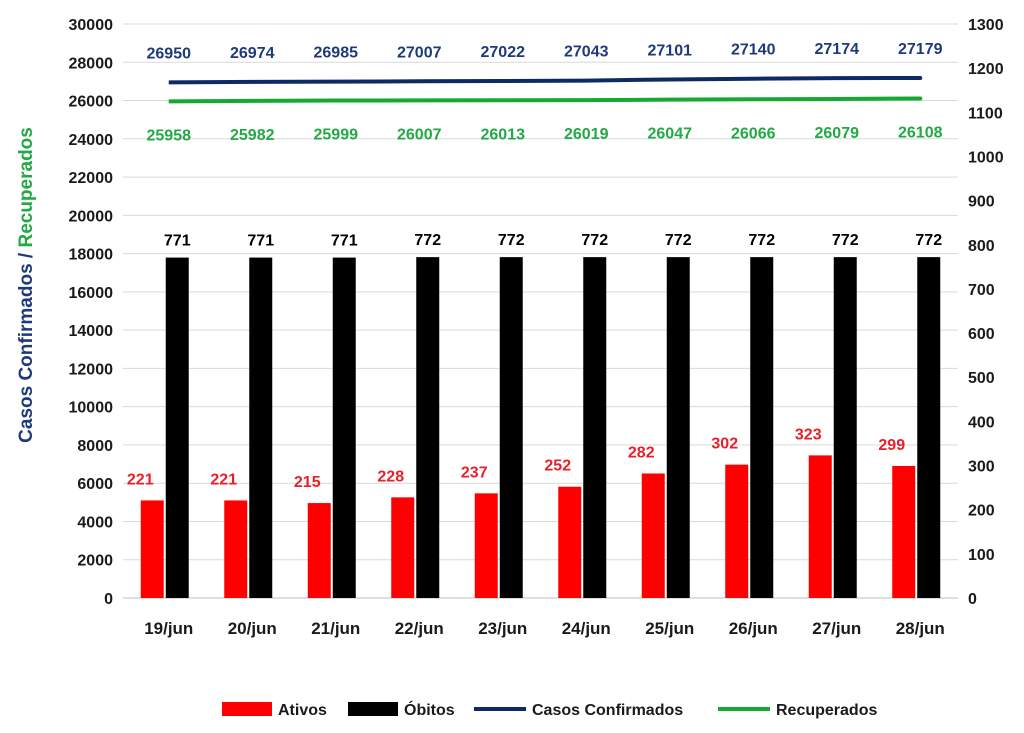  What do you see at coordinates (826, 710) in the screenshot?
I see `legend-label: Recuperados` at bounding box center [826, 710].